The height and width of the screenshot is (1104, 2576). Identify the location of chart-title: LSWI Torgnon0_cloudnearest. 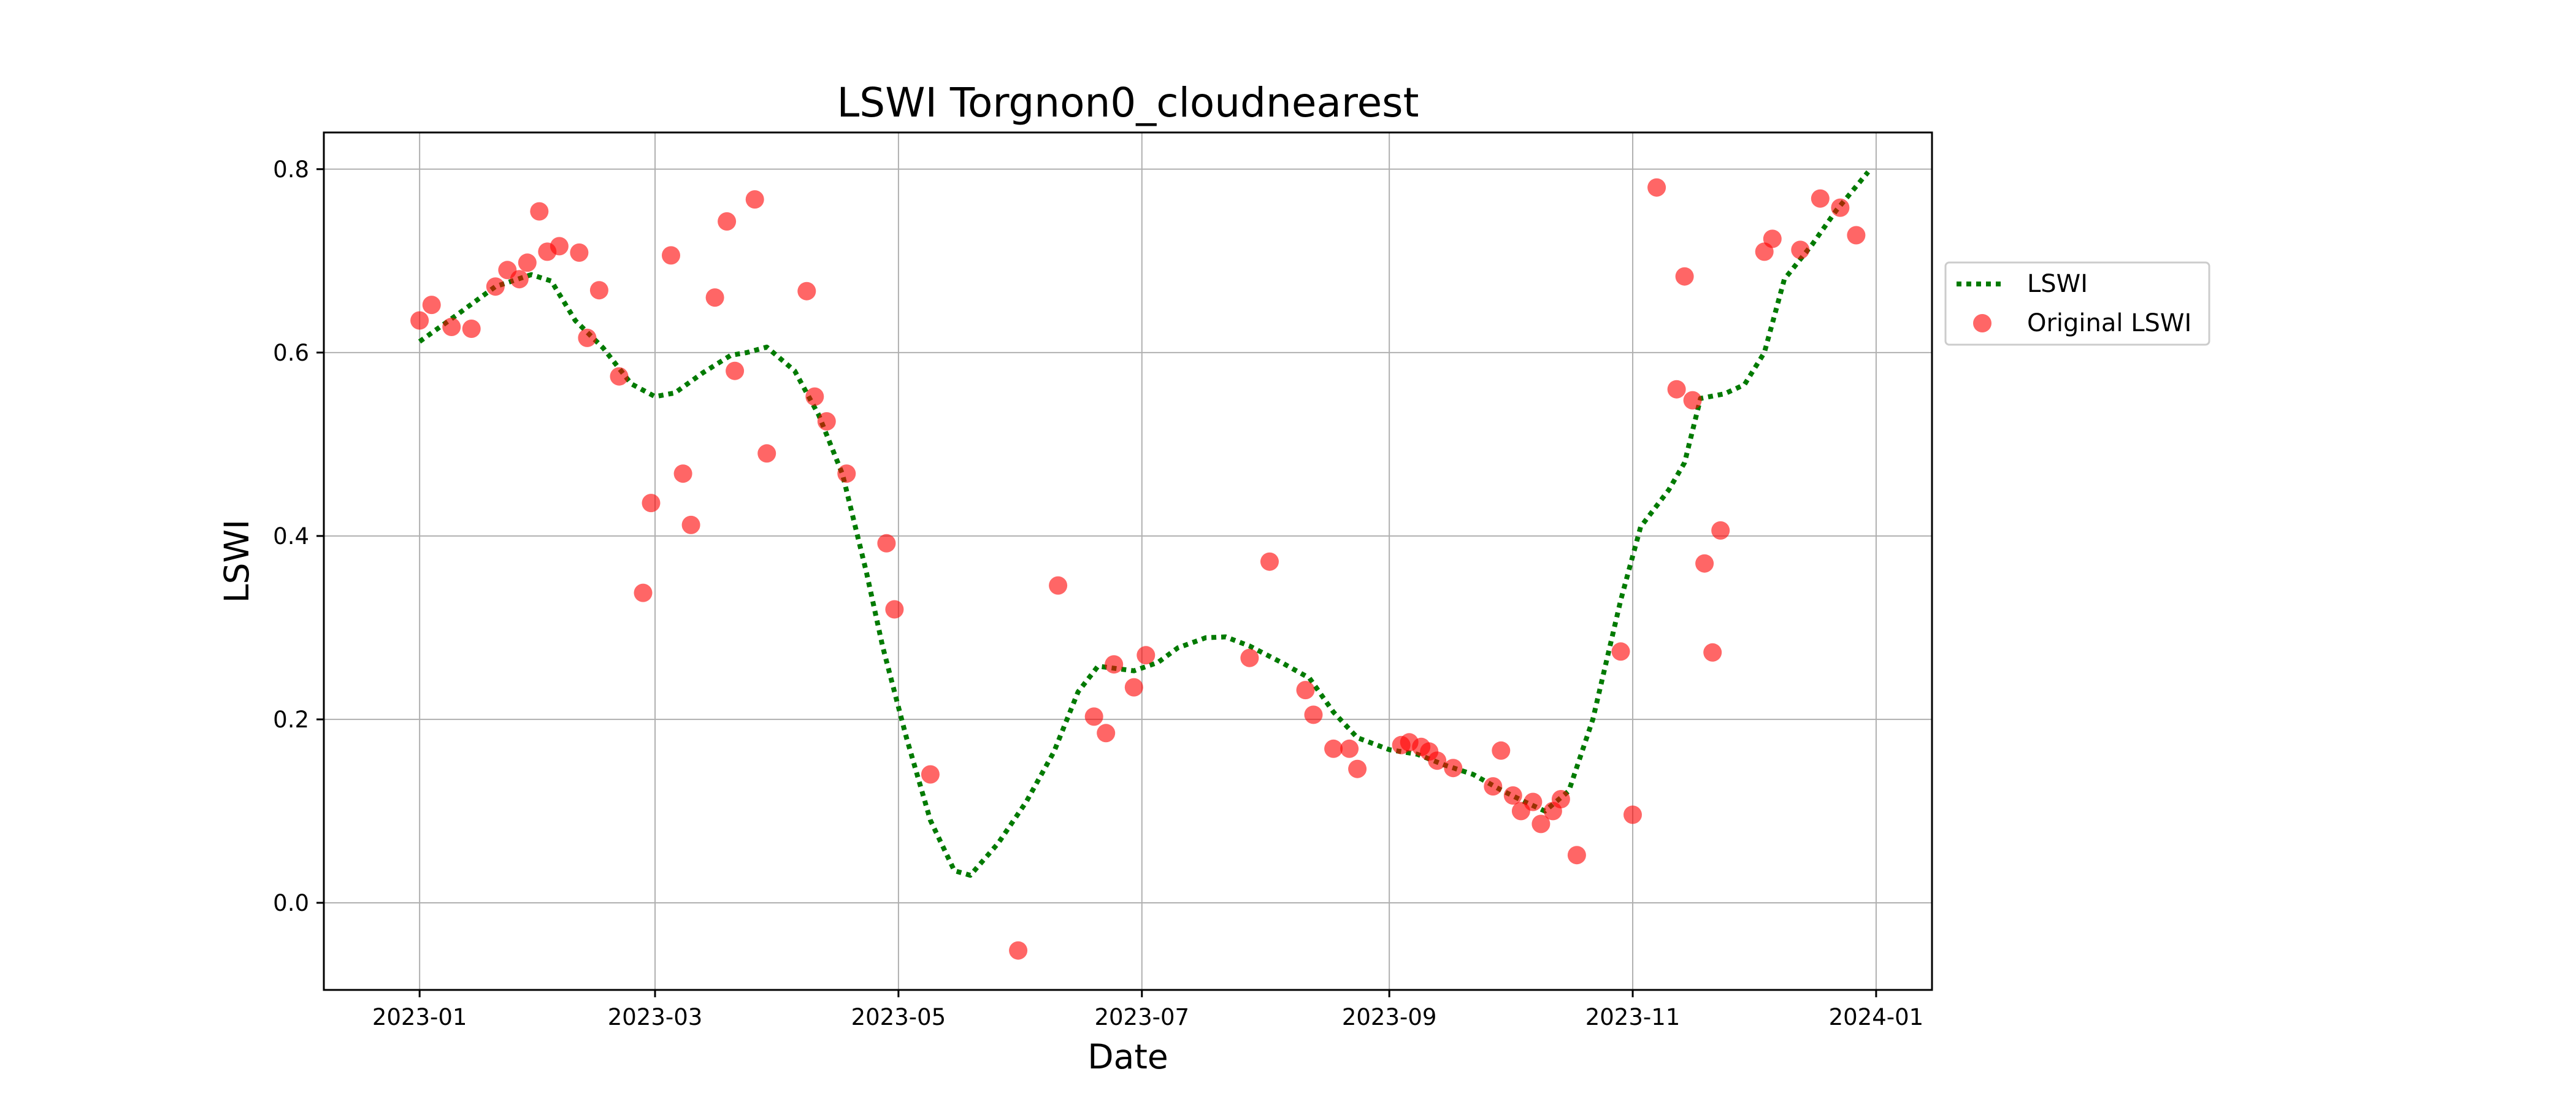
(1128, 102).